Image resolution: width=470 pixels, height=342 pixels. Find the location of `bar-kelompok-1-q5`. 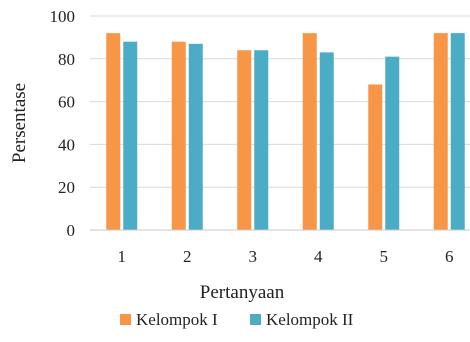

bar-kelompok-1-q5 is located at coordinates (375, 157).